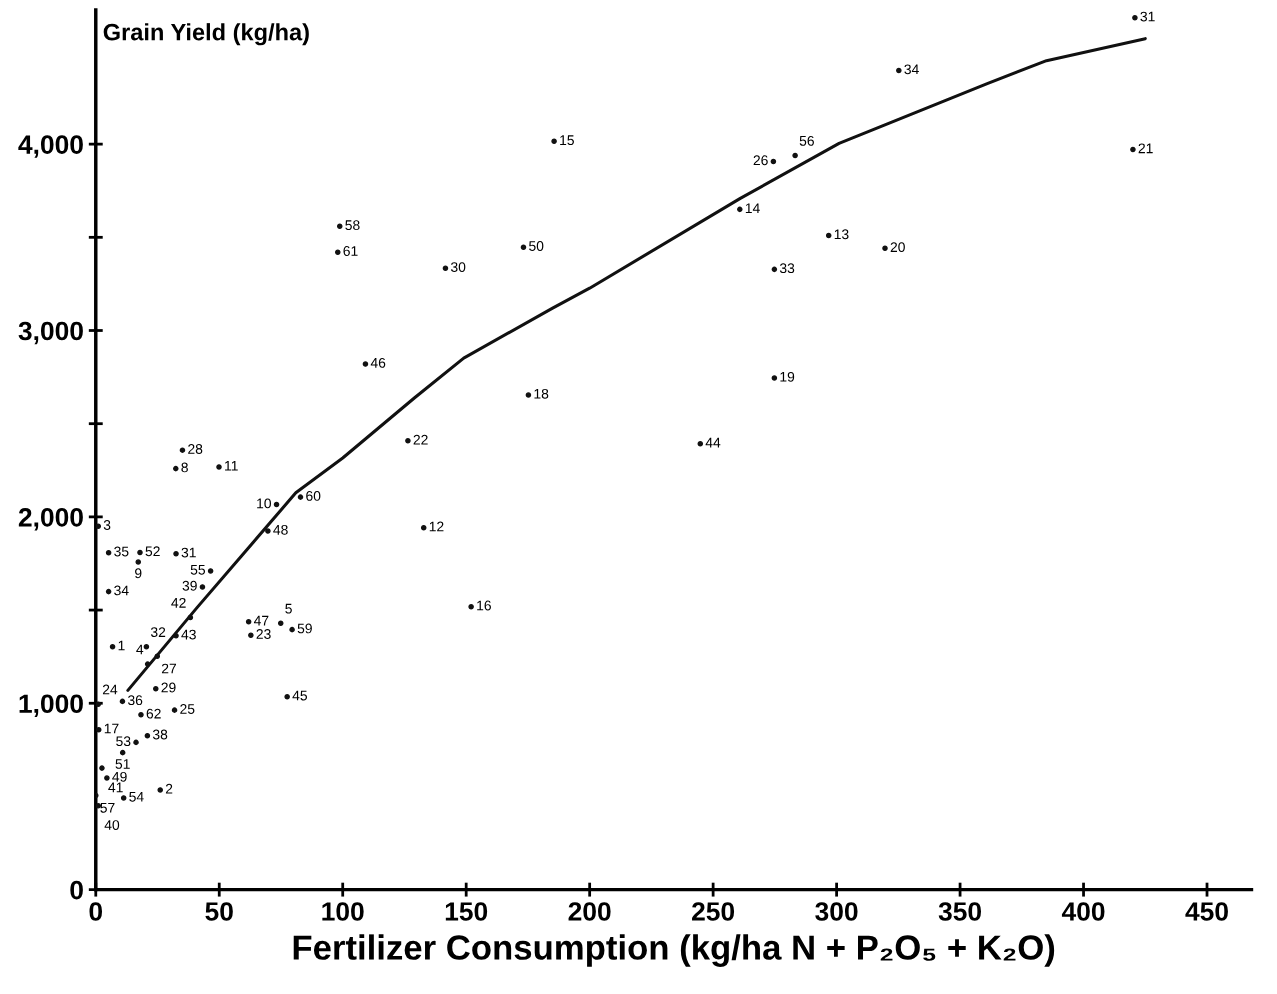  What do you see at coordinates (343, 911) in the screenshot?
I see `x-tick-label: 100` at bounding box center [343, 911].